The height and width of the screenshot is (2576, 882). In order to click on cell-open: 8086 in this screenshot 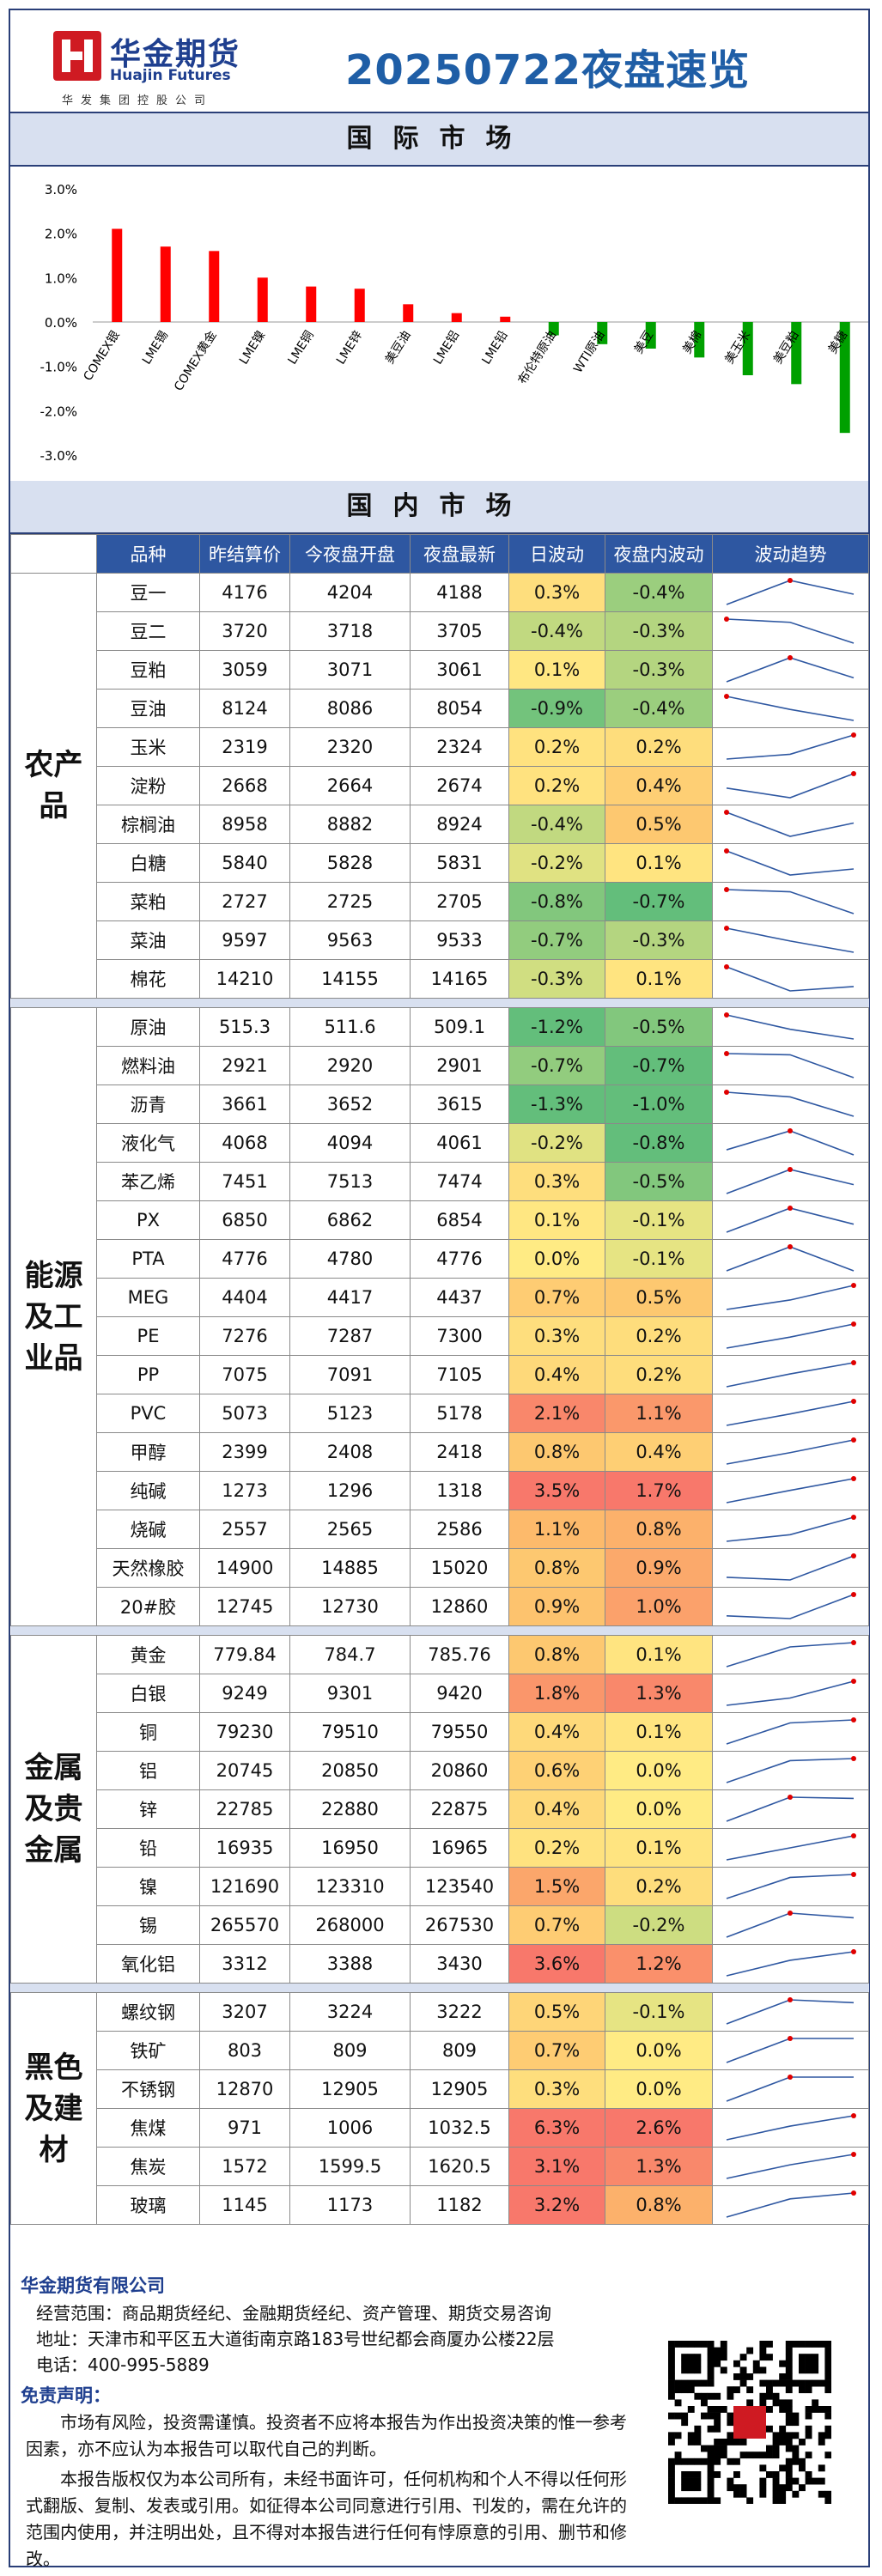, I will do `click(350, 708)`.